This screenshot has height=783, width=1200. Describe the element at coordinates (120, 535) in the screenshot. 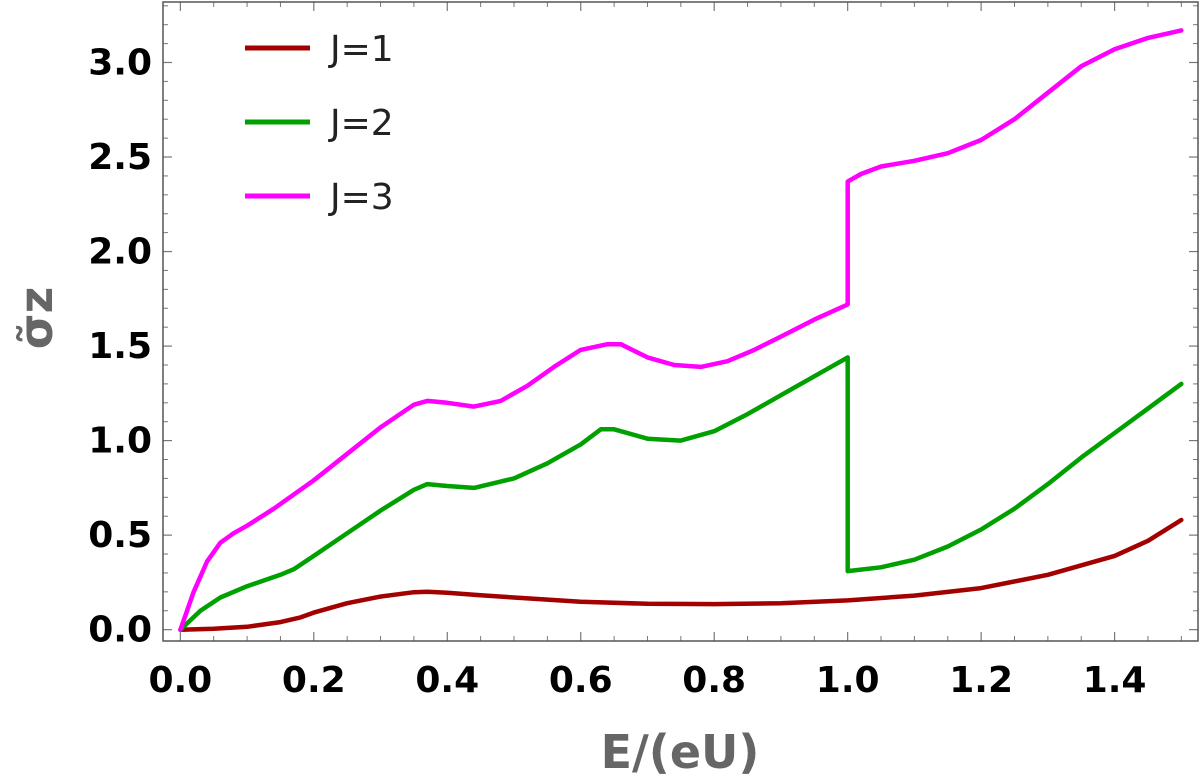

I see `y-tick-label: 0.5` at that location.